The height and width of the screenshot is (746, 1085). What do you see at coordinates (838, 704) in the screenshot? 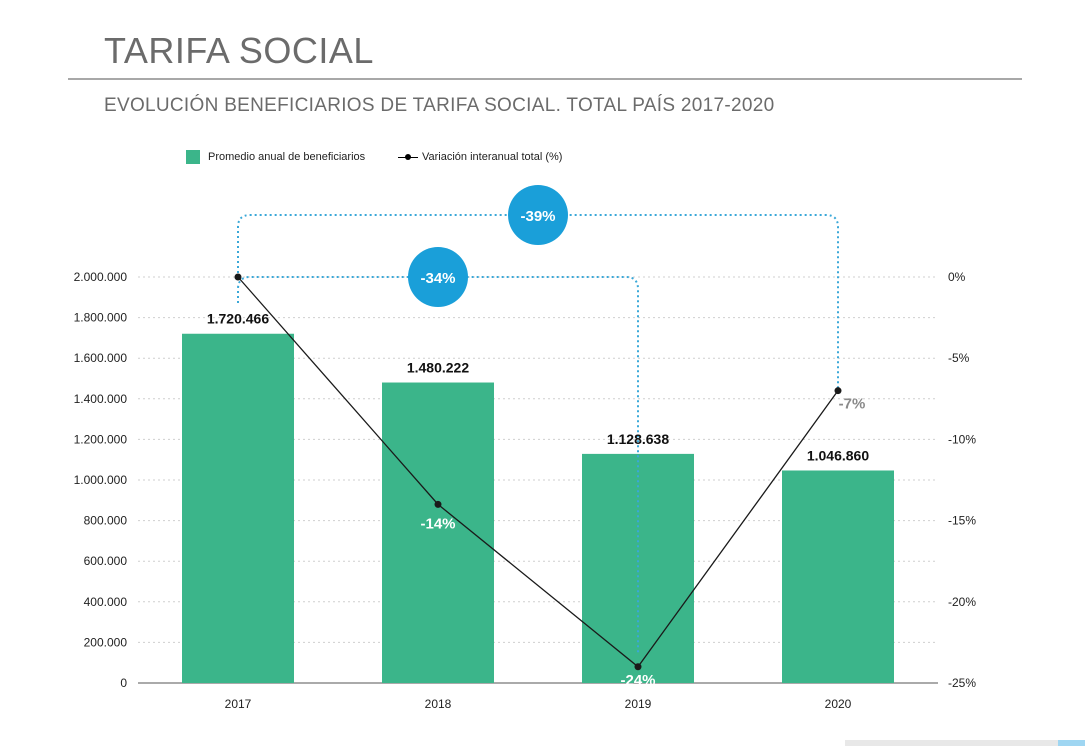
I see `x-tick-label: 2020` at bounding box center [838, 704].